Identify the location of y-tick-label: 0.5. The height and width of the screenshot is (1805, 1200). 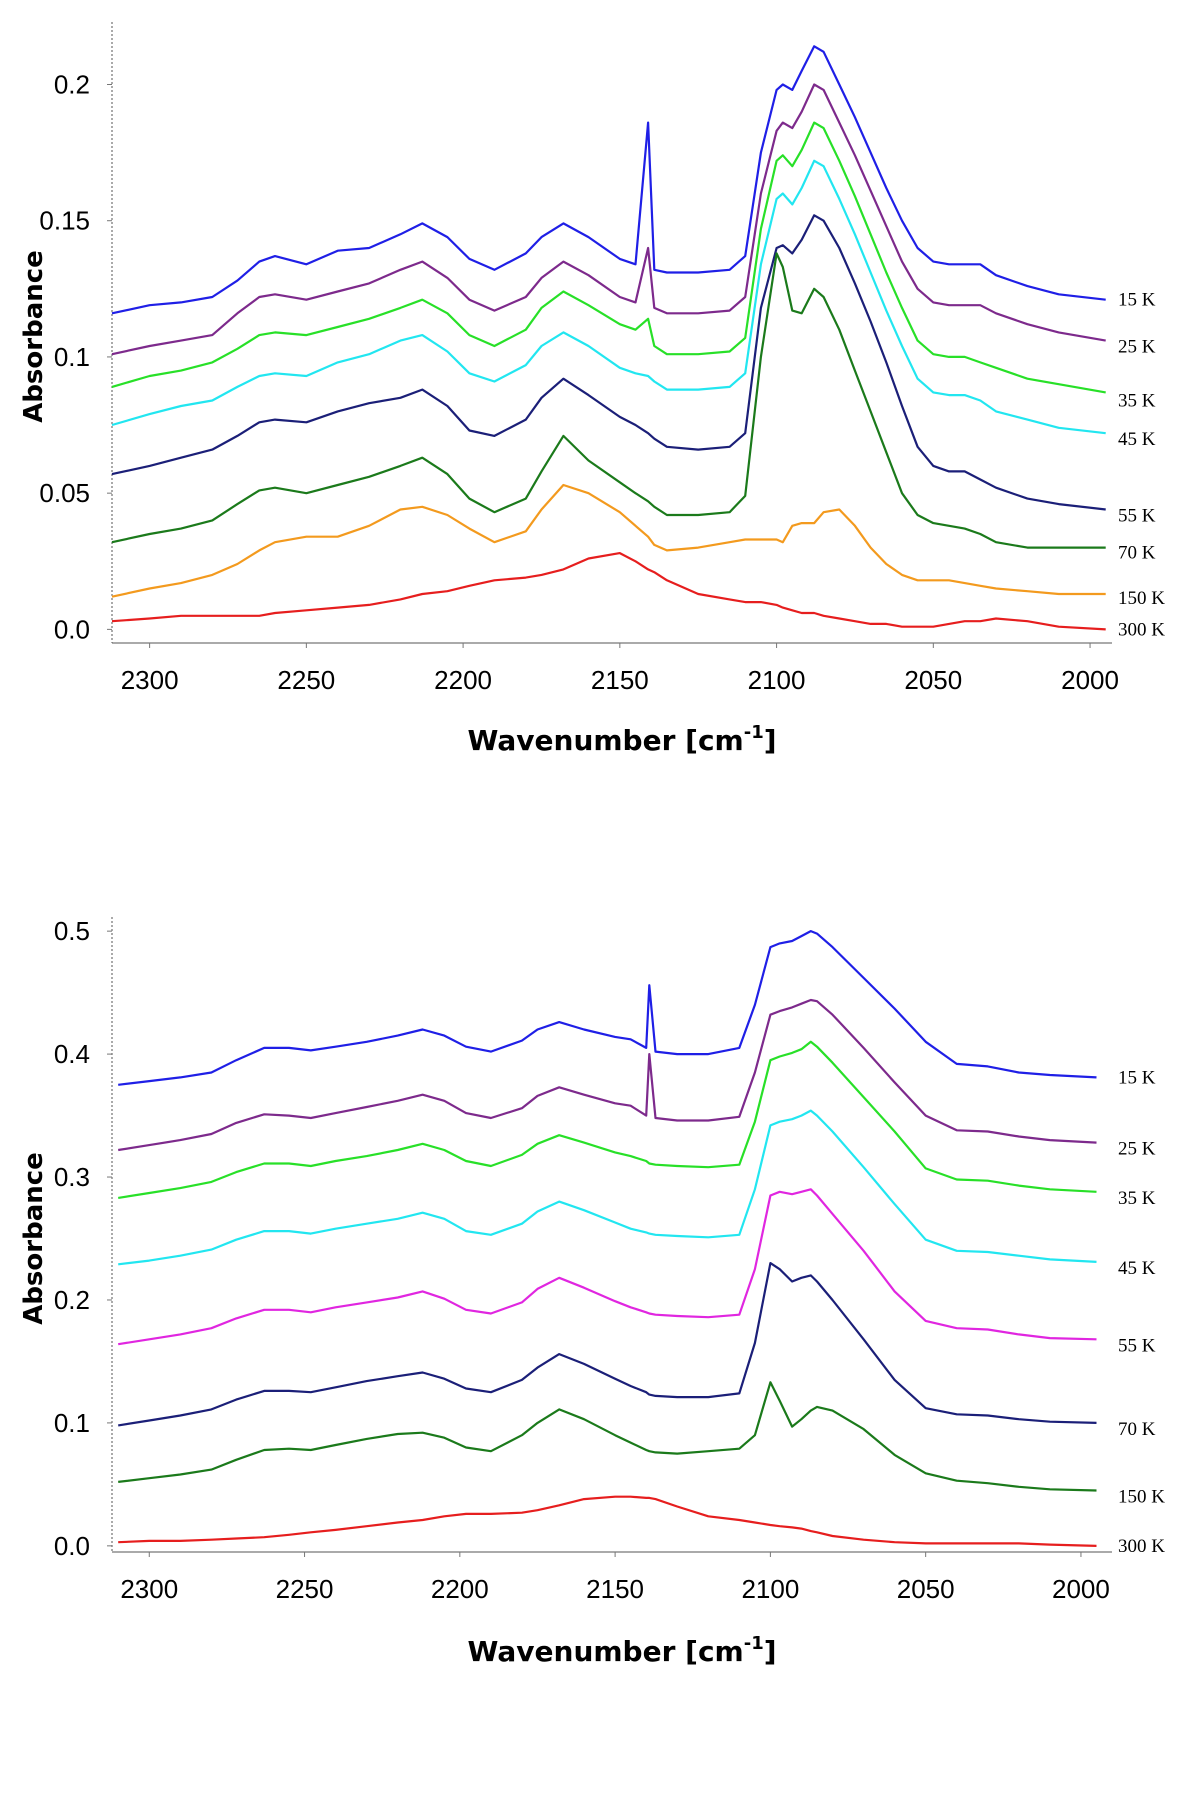
(72, 931).